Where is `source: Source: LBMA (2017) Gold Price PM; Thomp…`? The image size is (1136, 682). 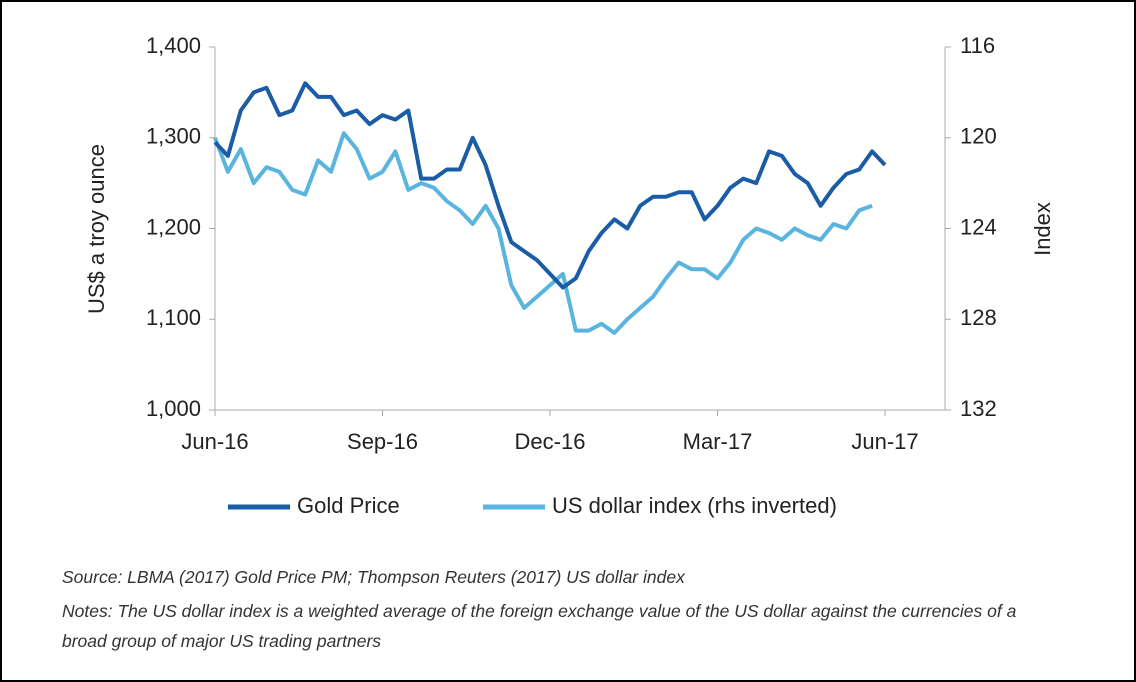
source: Source: LBMA (2017) Gold Price PM; Thomp… is located at coordinates (373, 577).